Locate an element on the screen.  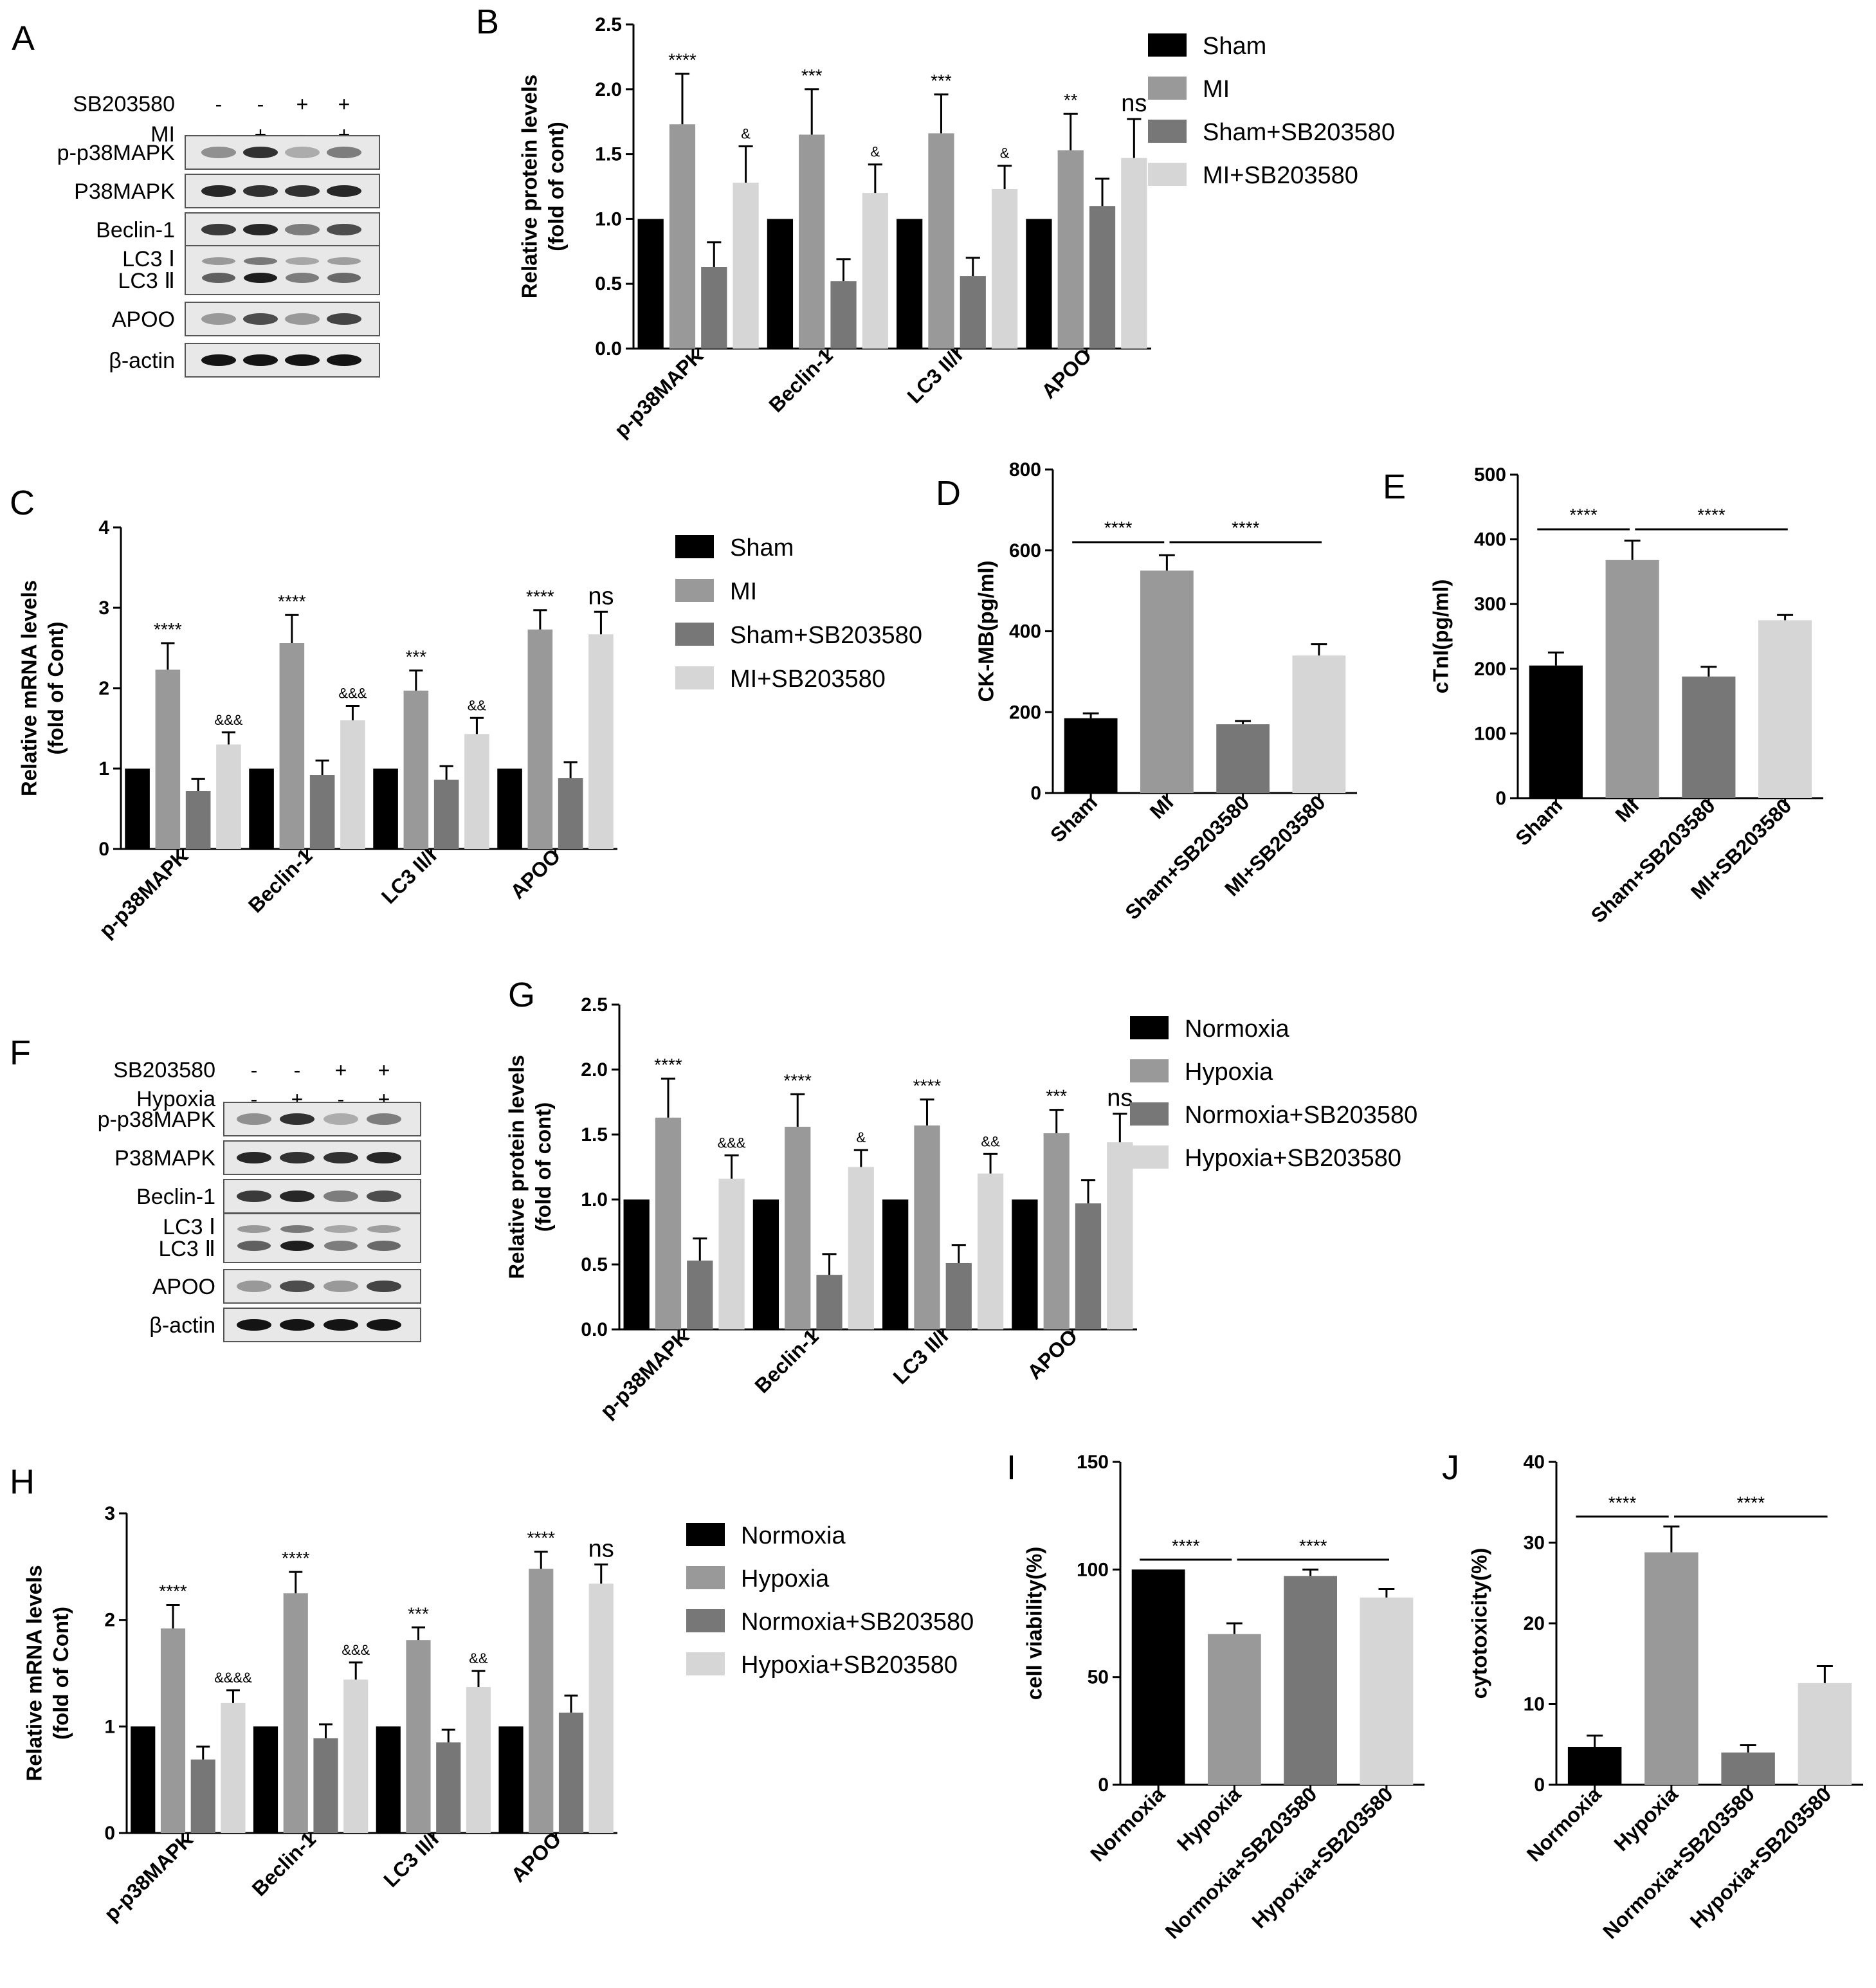
significance-label: &&&& is located at coordinates (233, 1678).